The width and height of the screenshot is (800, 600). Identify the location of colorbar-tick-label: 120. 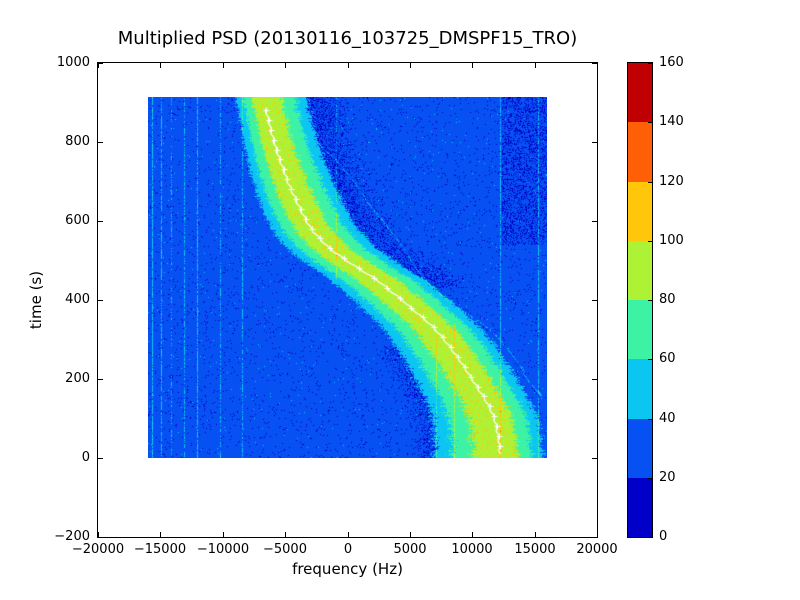
(671, 181).